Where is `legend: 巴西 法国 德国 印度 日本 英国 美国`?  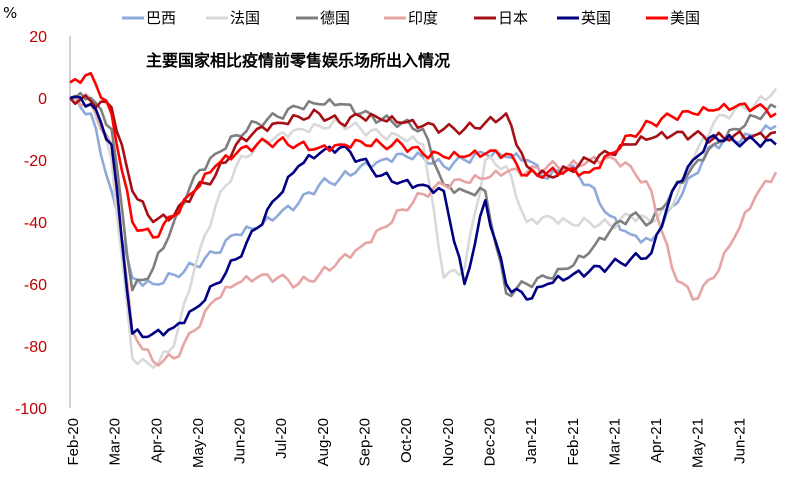
legend: 巴西 法国 德国 印度 日本 英国 美国 is located at coordinates (411, 18).